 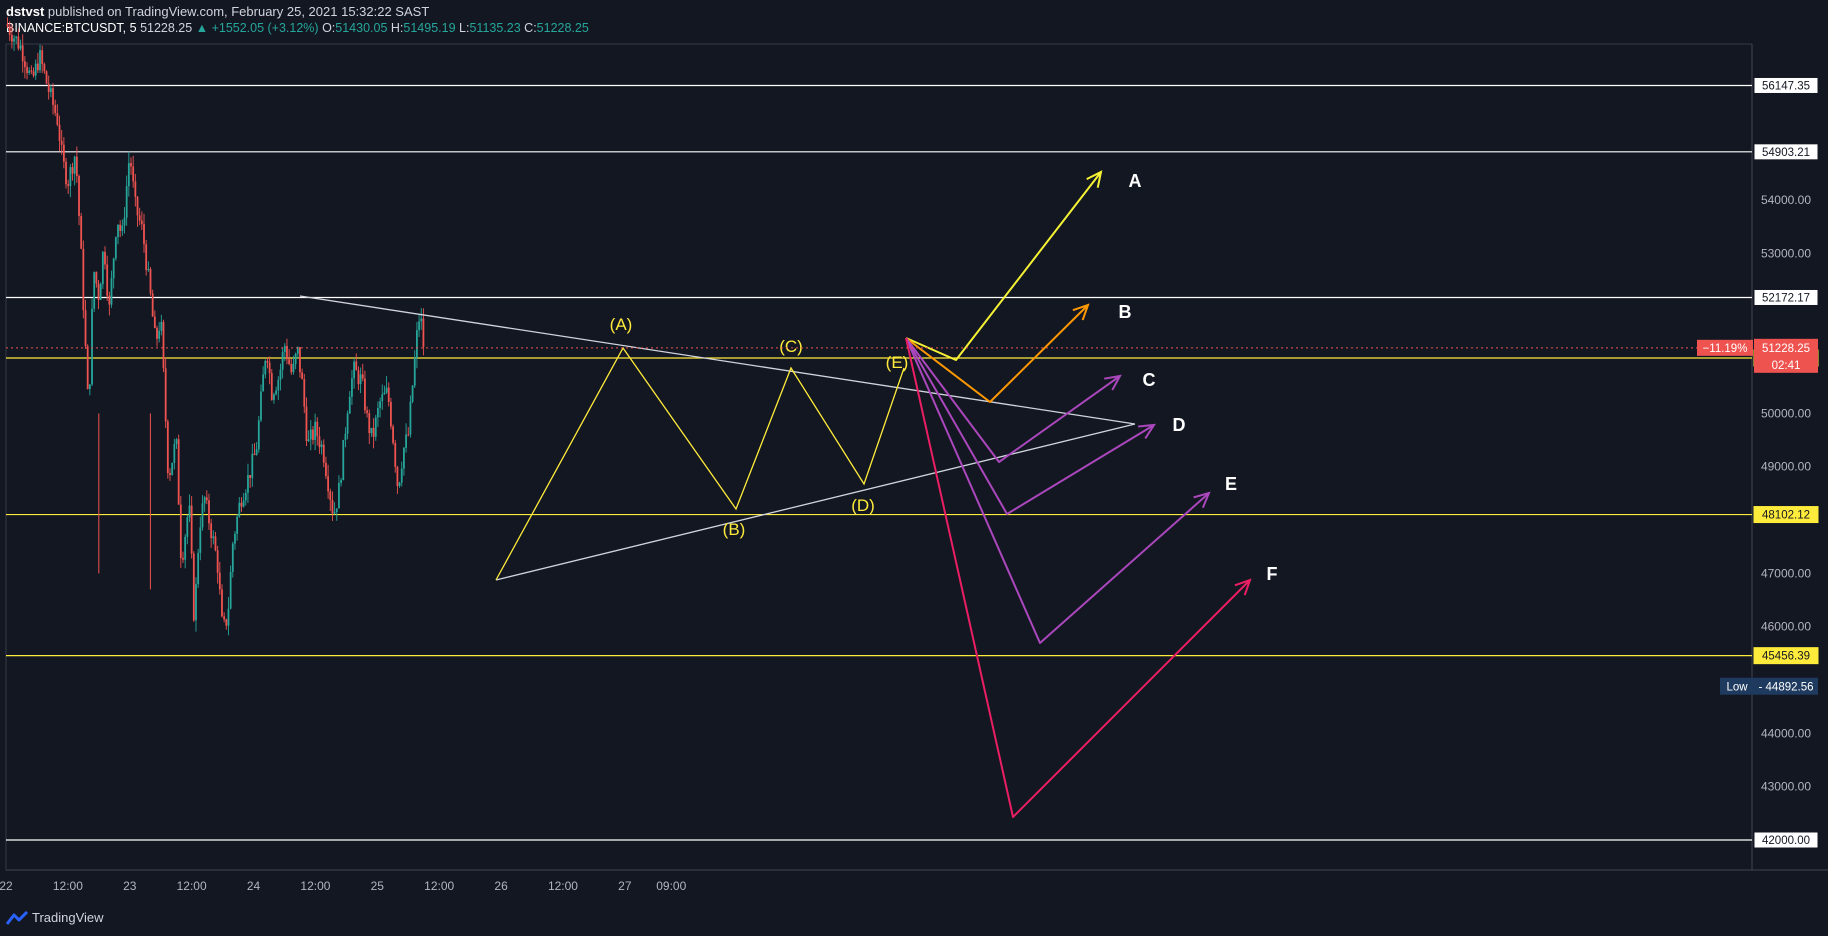 What do you see at coordinates (1786, 516) in the screenshot?
I see `level-price-label: 48102.12` at bounding box center [1786, 516].